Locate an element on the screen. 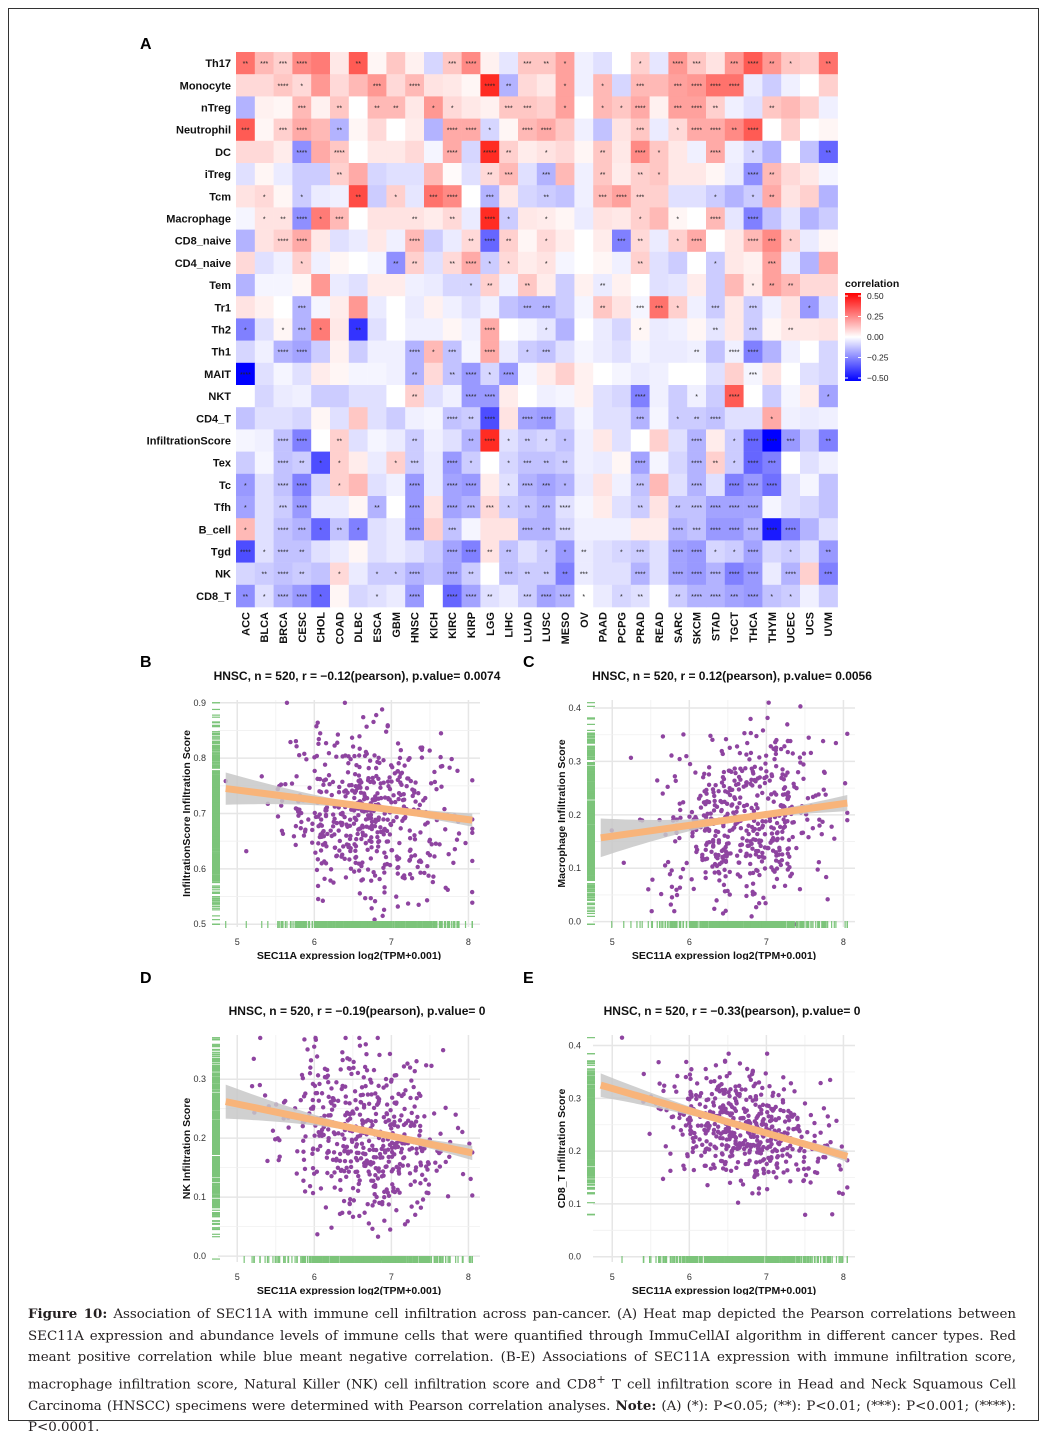 Image resolution: width=1049 pixels, height=1439 pixels. heatmap-row-label: Tfh is located at coordinates (222, 508).